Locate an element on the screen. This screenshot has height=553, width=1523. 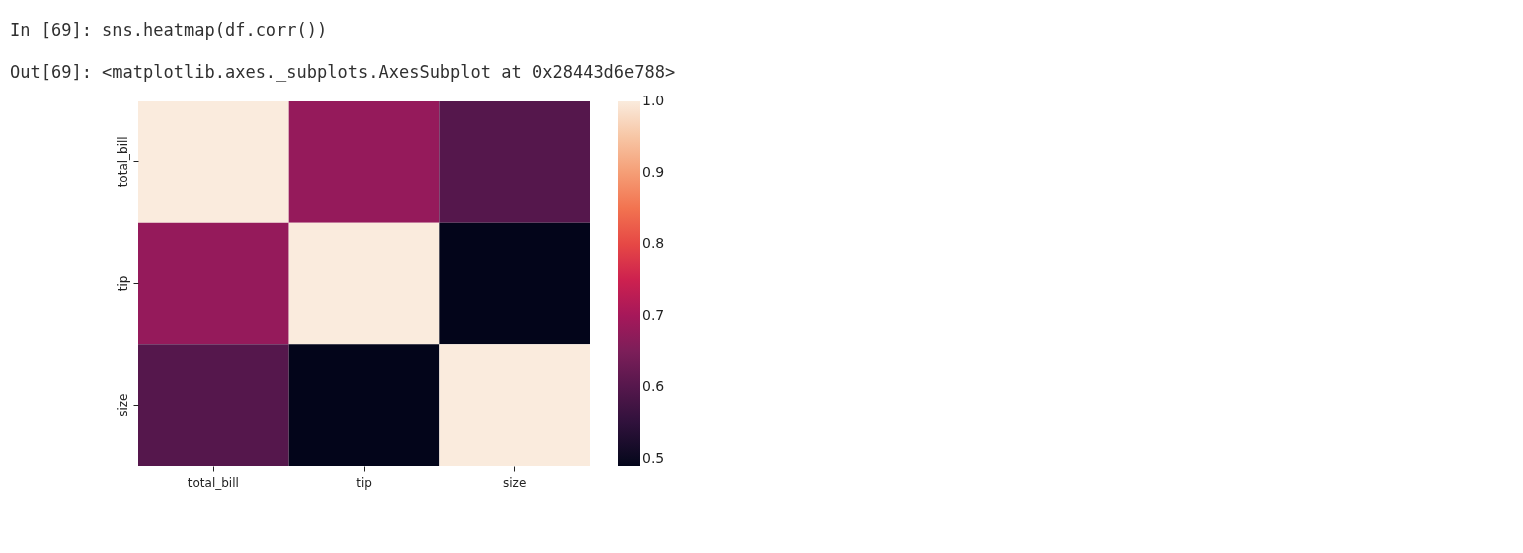
y-tick-label: total_bill is located at coordinates (122, 162).